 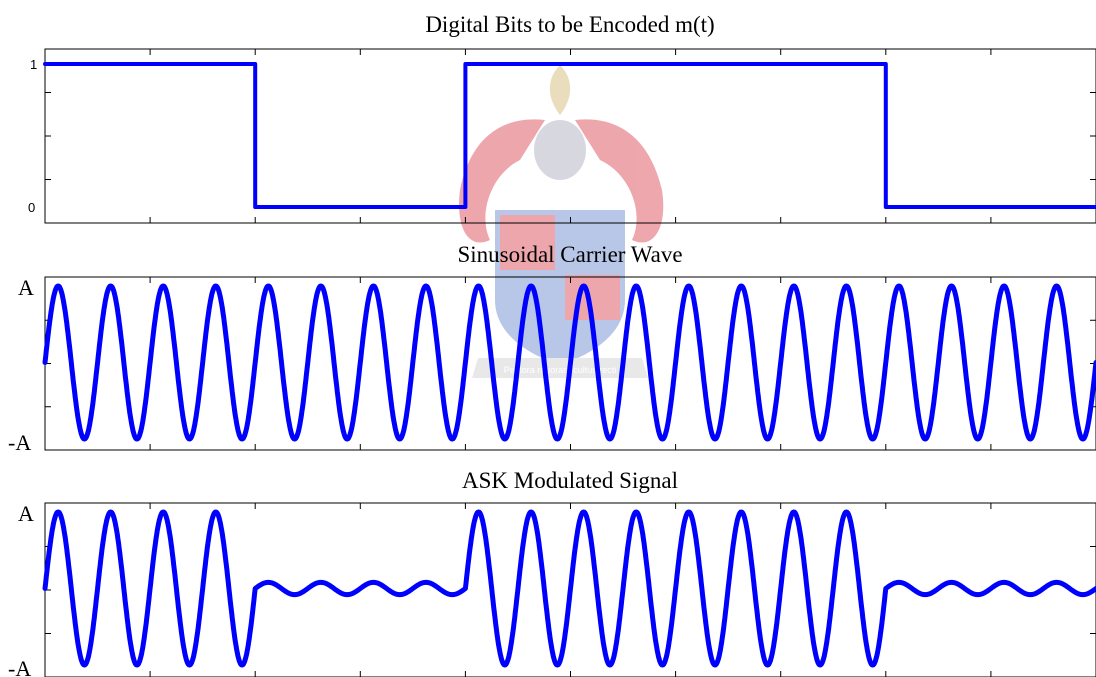 What do you see at coordinates (570, 480) in the screenshot?
I see `ask-signal-title: ASK Modulated Signal` at bounding box center [570, 480].